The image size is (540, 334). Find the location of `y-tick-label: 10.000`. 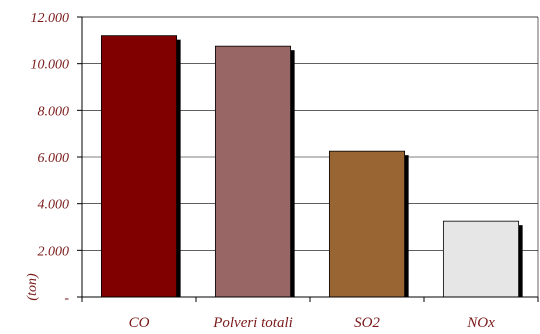

y-tick-label: 10.000 is located at coordinates (50, 65).